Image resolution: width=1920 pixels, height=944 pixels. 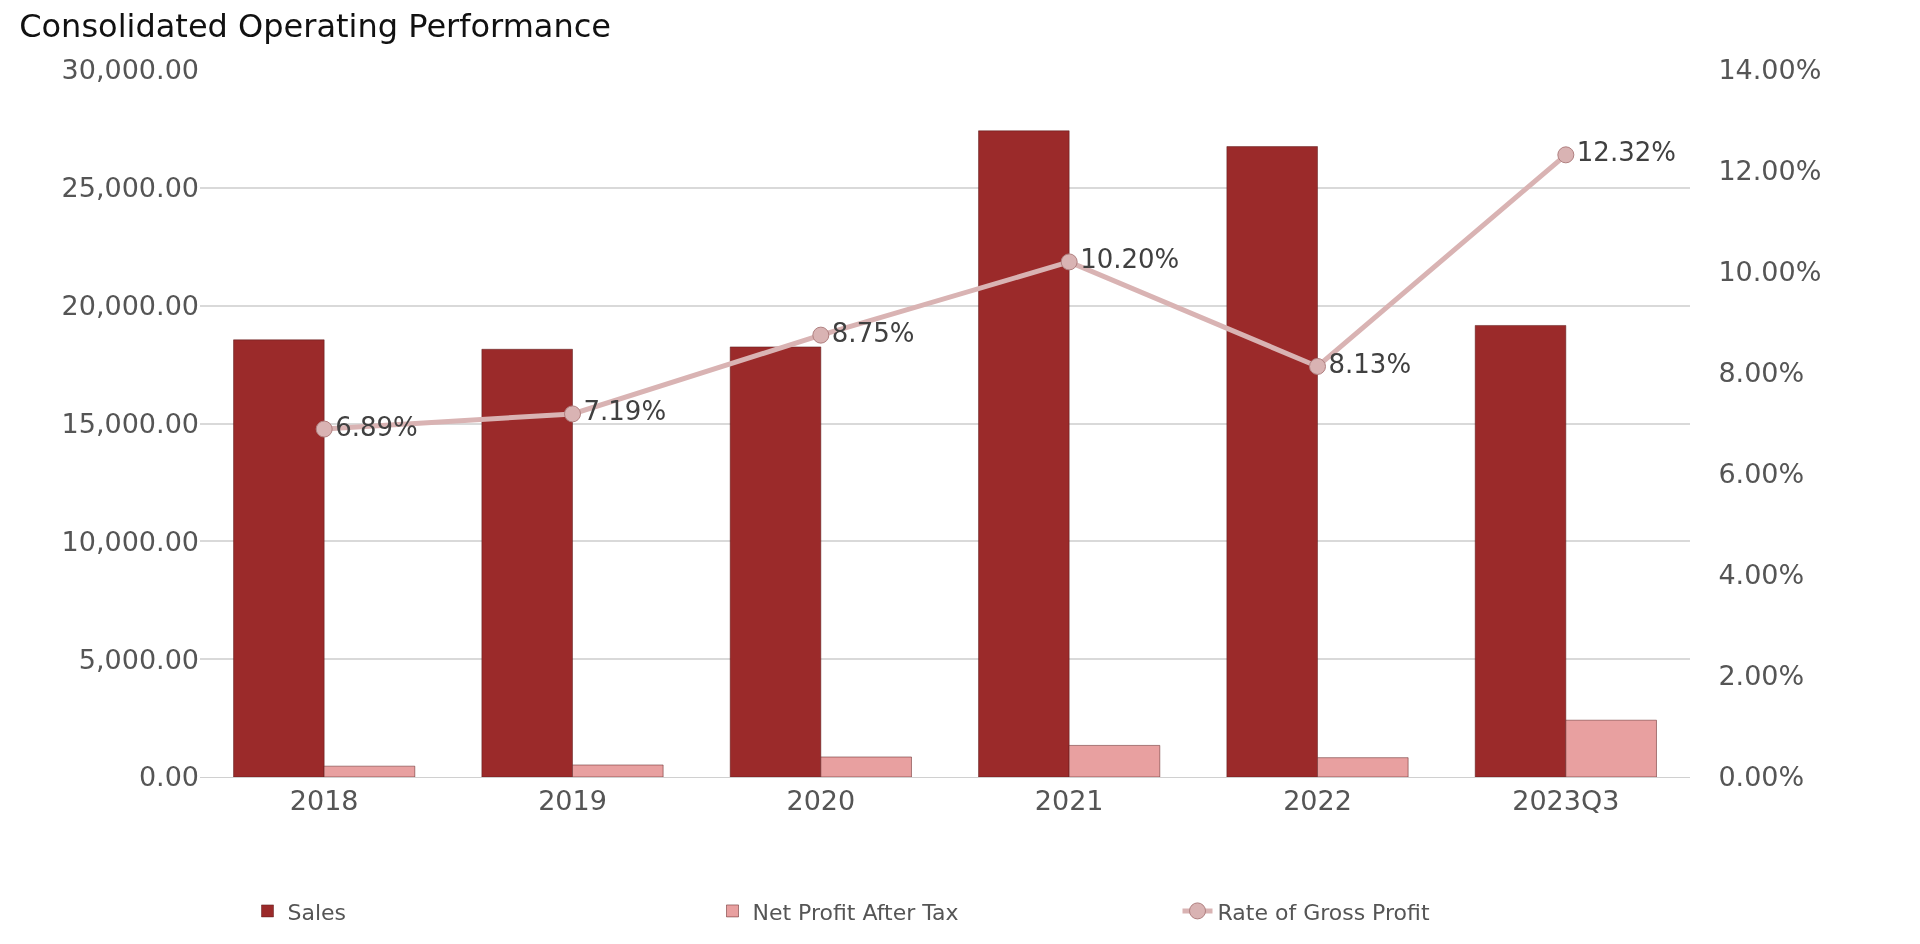 I want to click on y-tick-label: 25,000.00, so click(x=130, y=188).